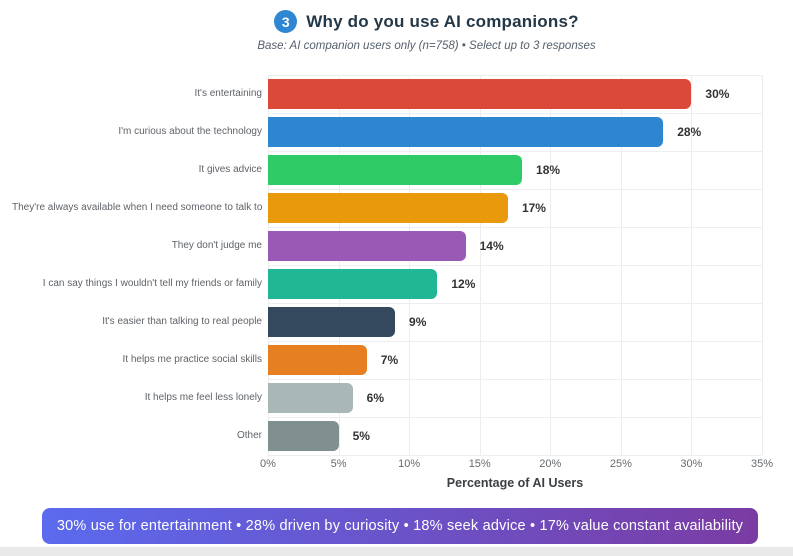 The height and width of the screenshot is (556, 793). What do you see at coordinates (268, 464) in the screenshot?
I see `x-tick-label: 0%` at bounding box center [268, 464].